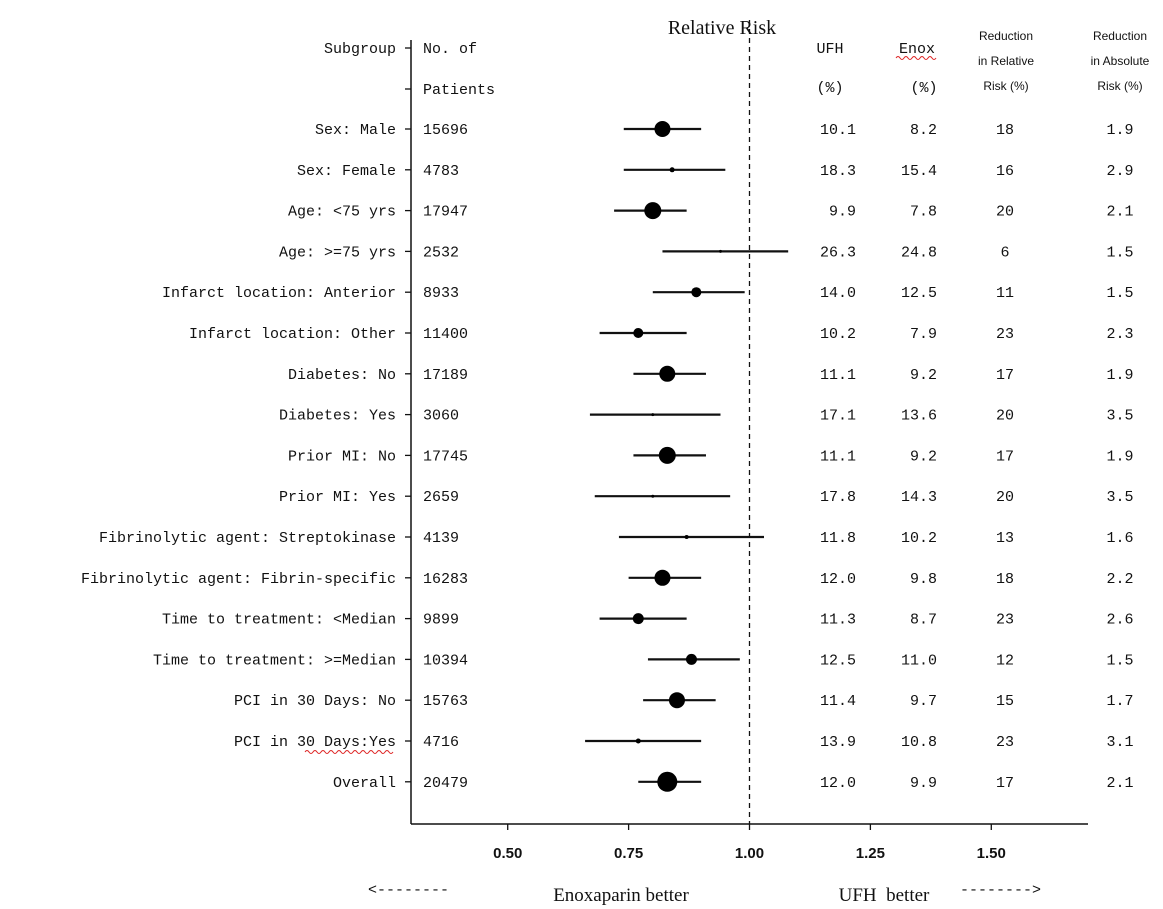 This screenshot has width=1163, height=909. Describe the element at coordinates (829, 49) in the screenshot. I see `ufh-header-line1: UFH` at that location.